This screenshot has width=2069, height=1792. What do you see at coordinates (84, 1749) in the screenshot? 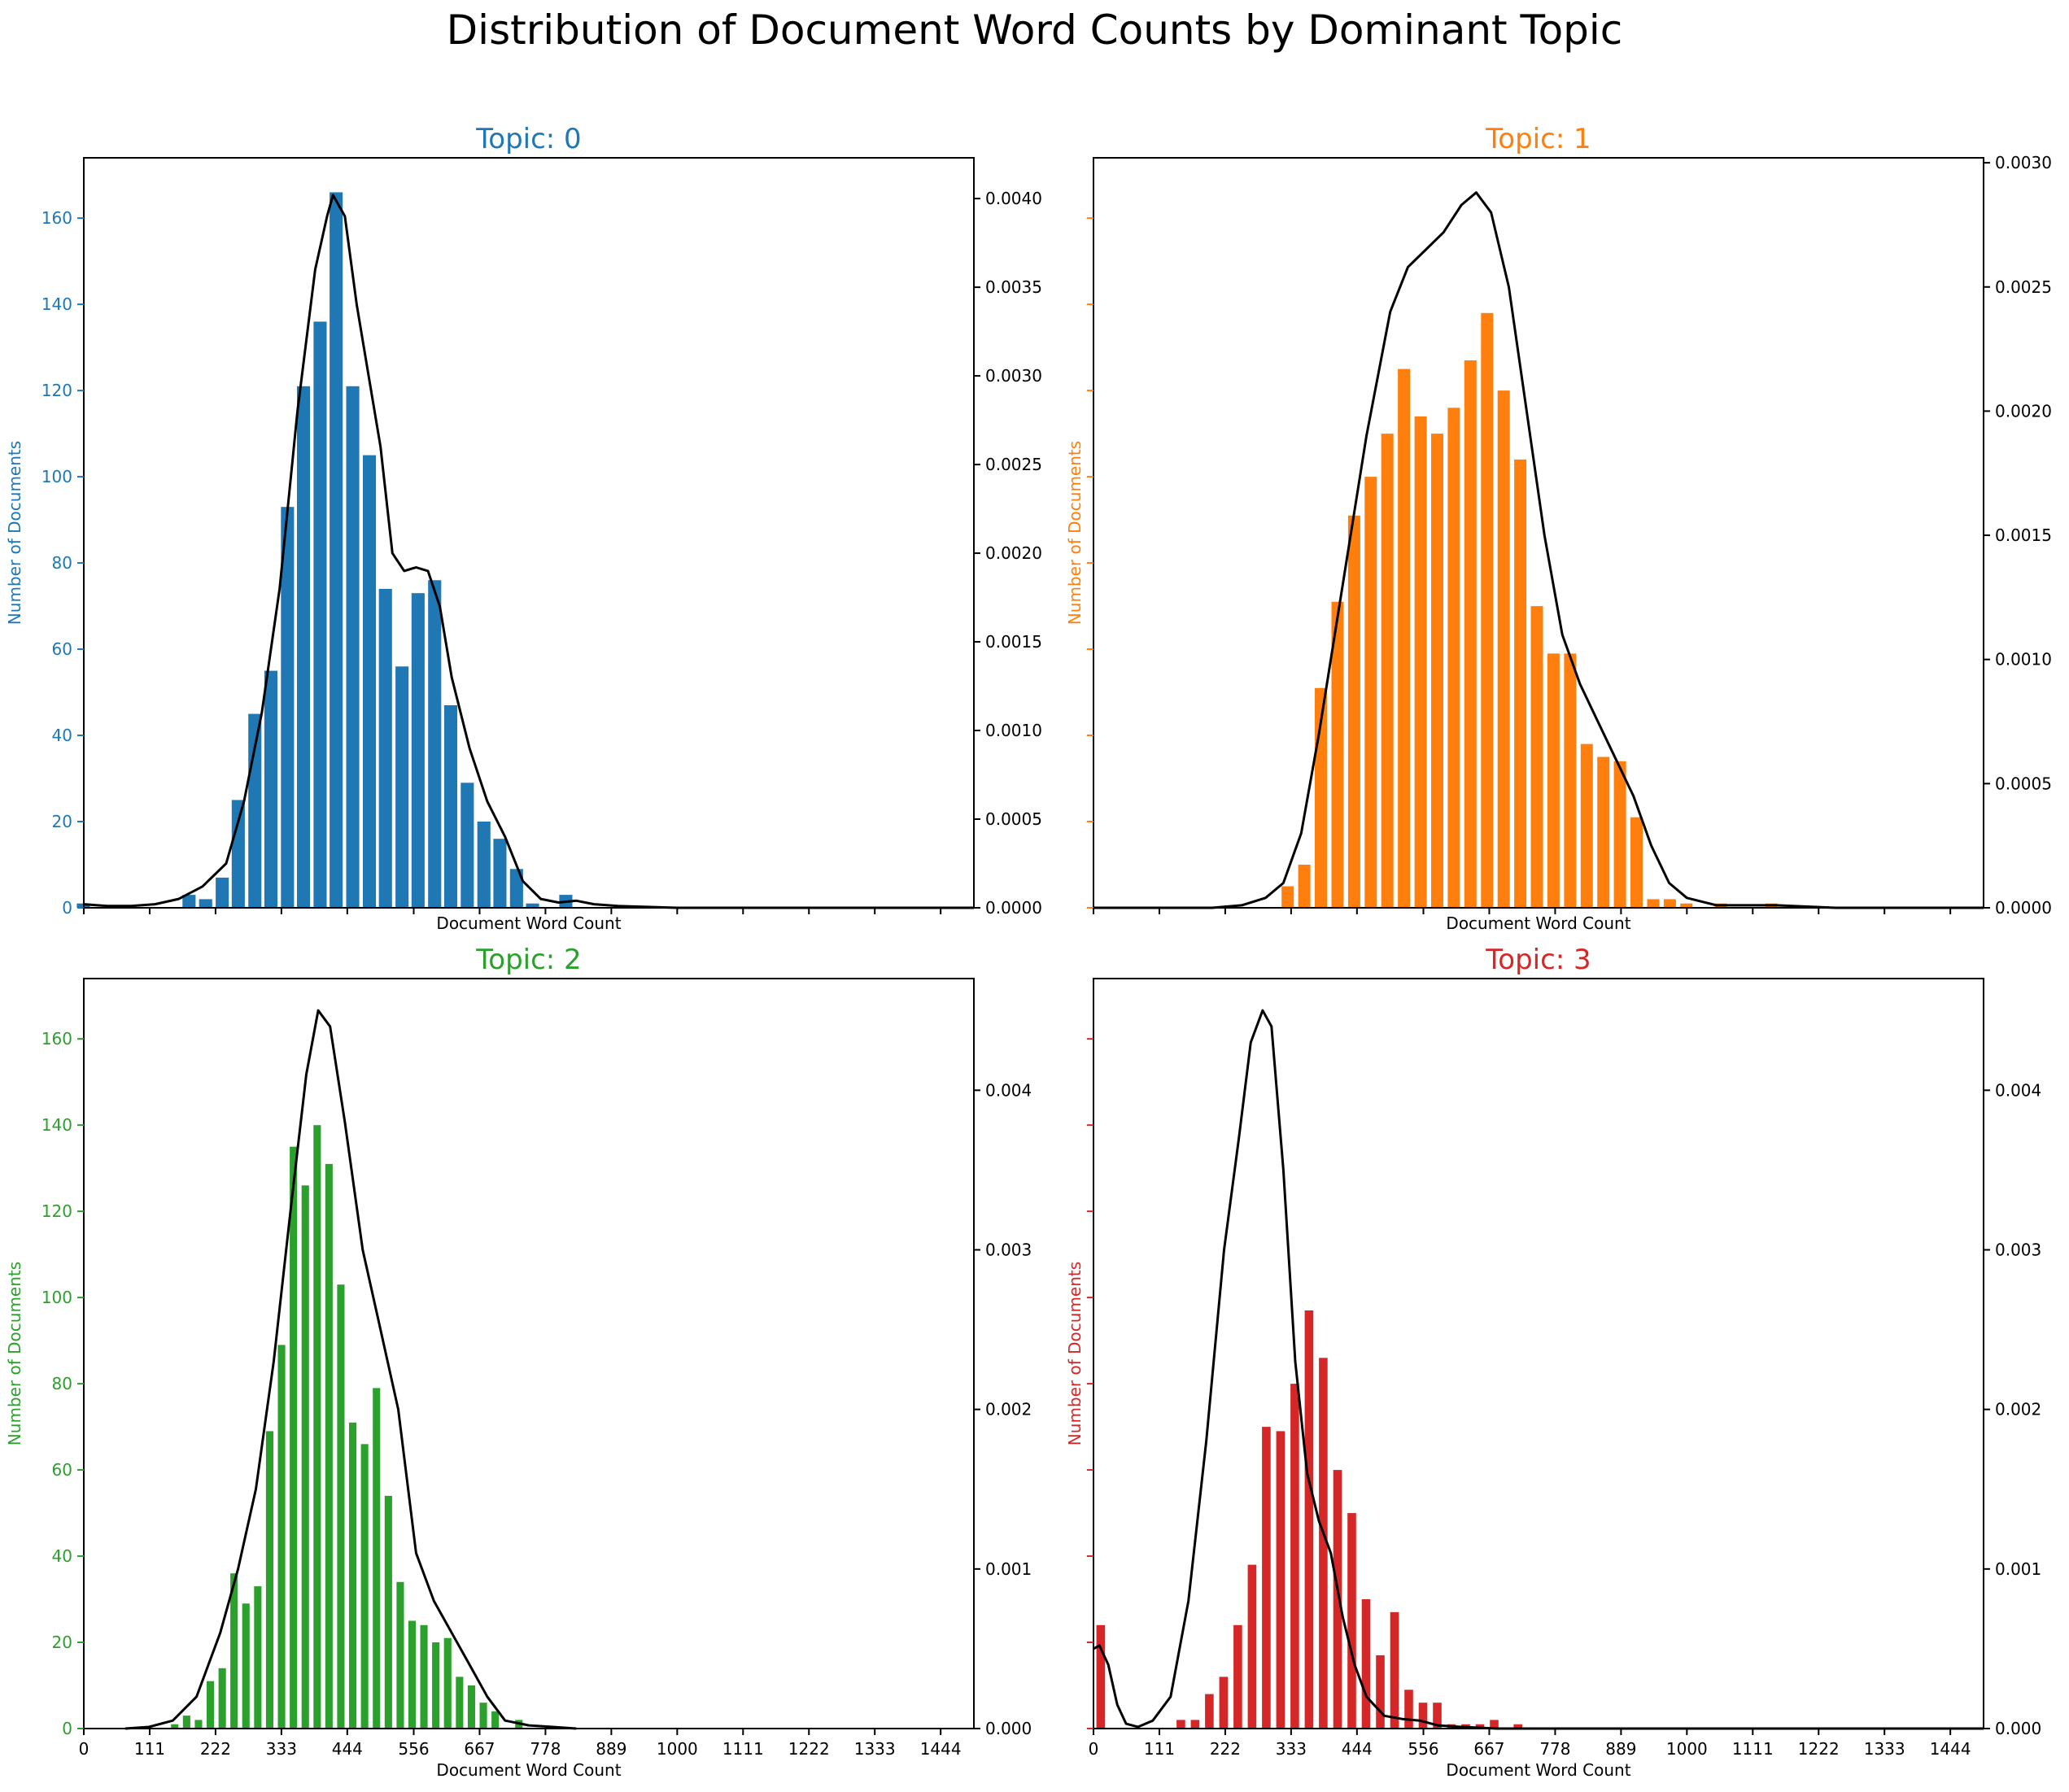
I see `x-tick-label-0: 0` at bounding box center [84, 1749].